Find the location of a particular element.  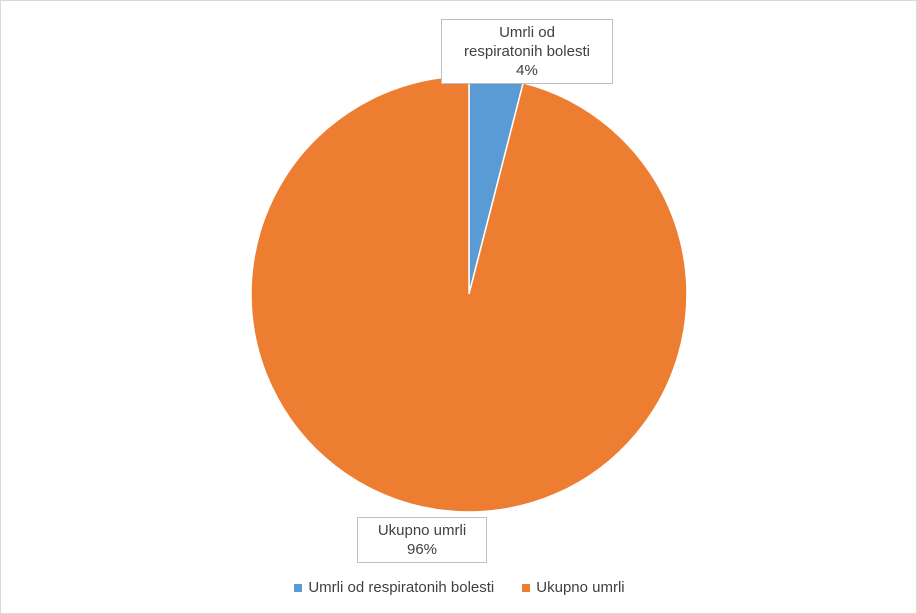

data-label-respiratory-line2: respiratonih bolesti is located at coordinates (527, 51).